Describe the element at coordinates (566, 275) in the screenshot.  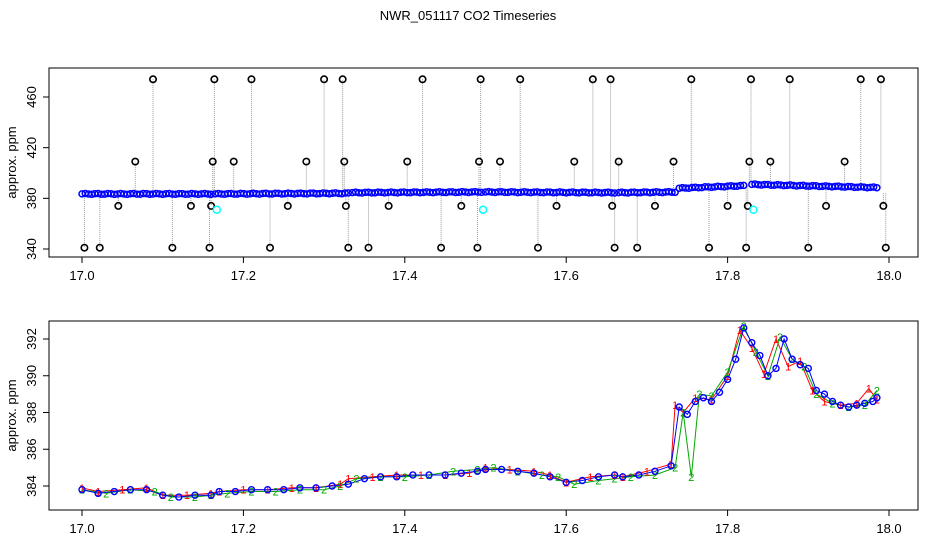
I see `x-tick-label: 17.6` at that location.